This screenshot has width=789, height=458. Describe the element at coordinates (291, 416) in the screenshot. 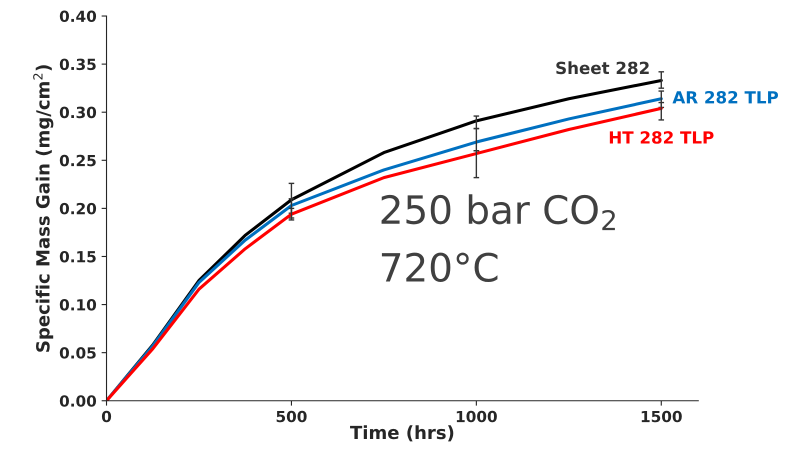

I see `x-tick-label: 500` at that location.